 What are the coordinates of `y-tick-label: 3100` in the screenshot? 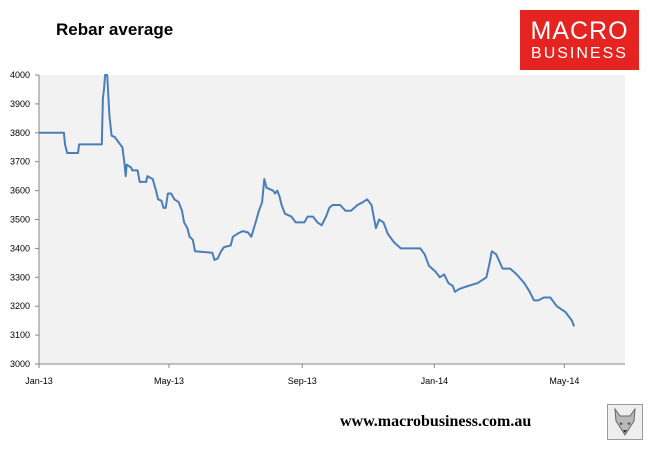 It's located at (20, 335).